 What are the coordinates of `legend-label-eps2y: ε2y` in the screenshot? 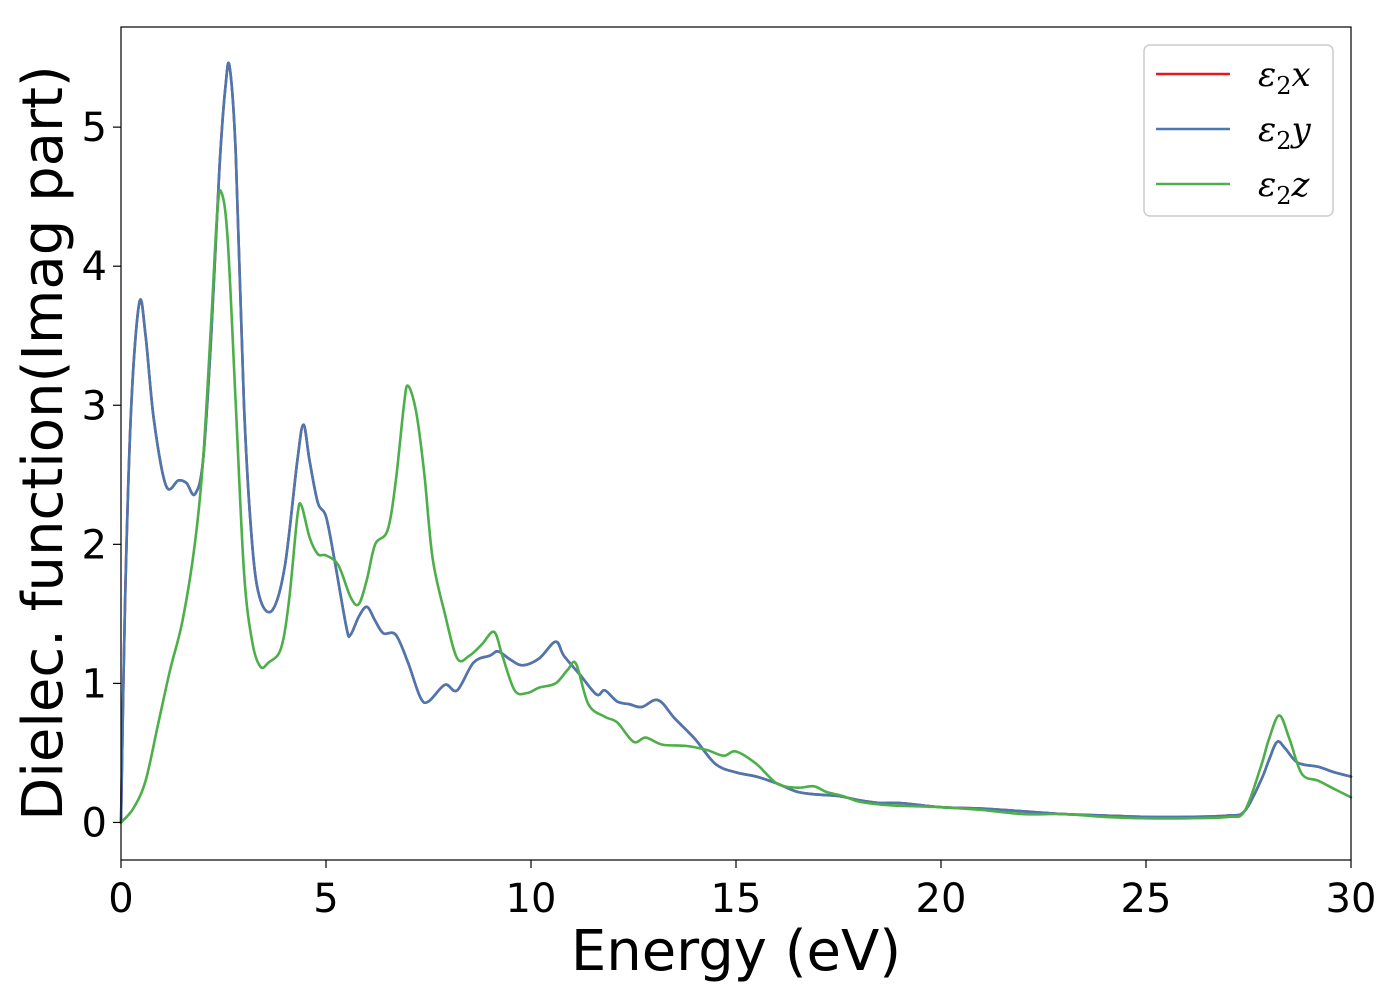 It's located at (1285, 132).